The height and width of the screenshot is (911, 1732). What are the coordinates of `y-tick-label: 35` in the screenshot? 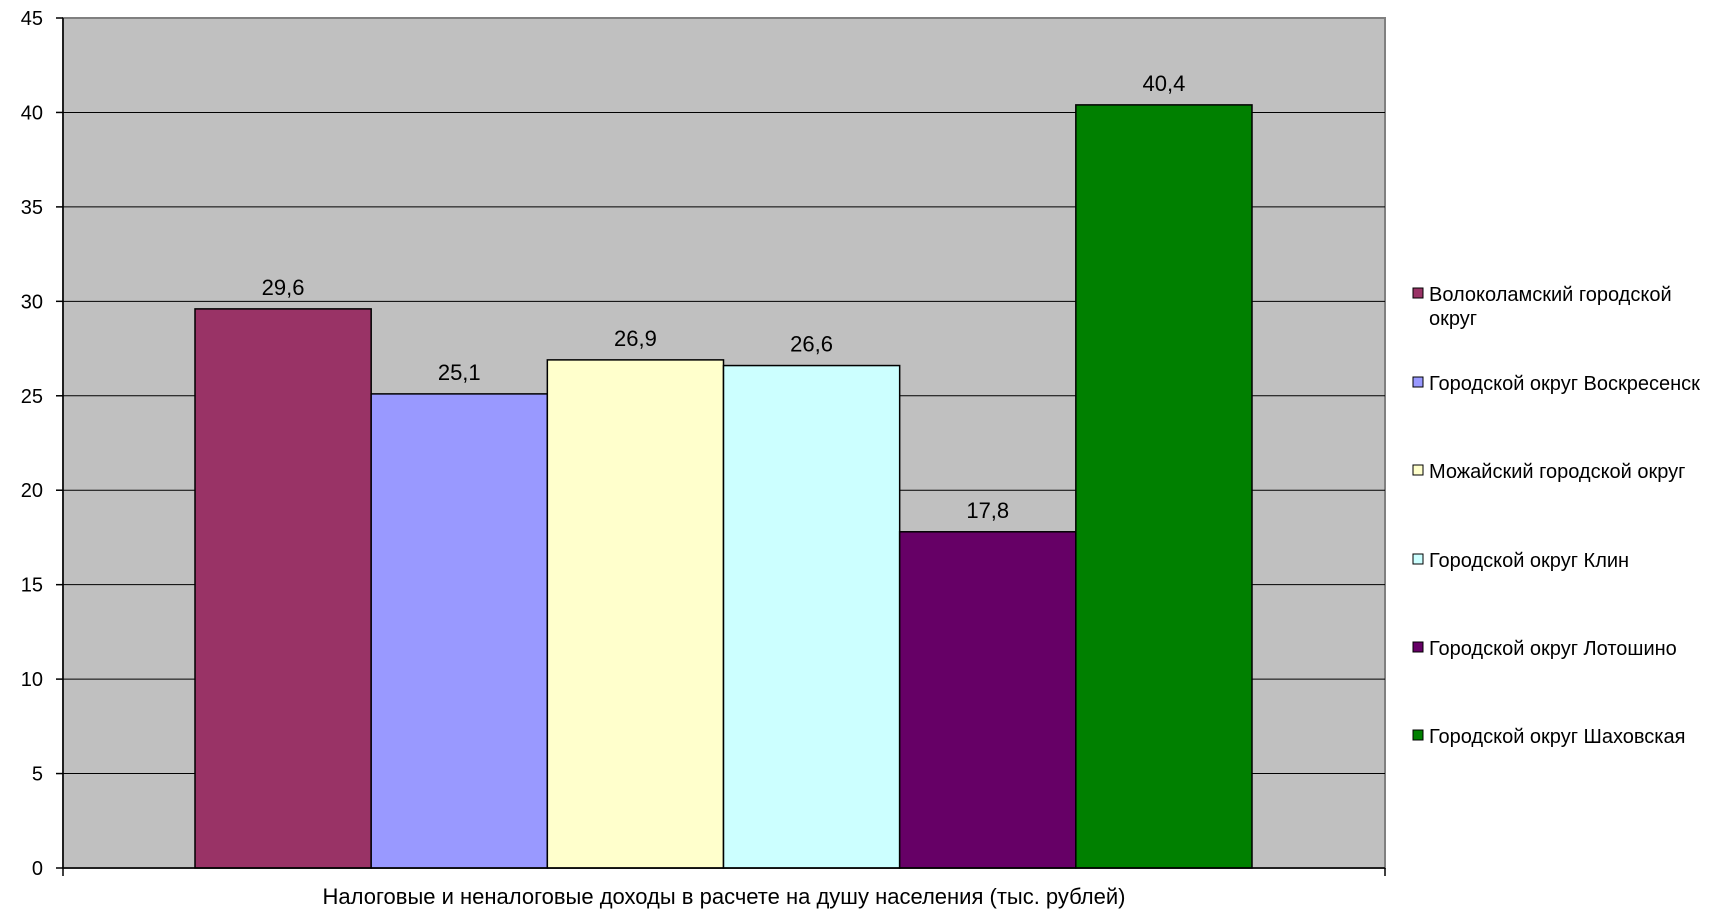 It's located at (32, 208).